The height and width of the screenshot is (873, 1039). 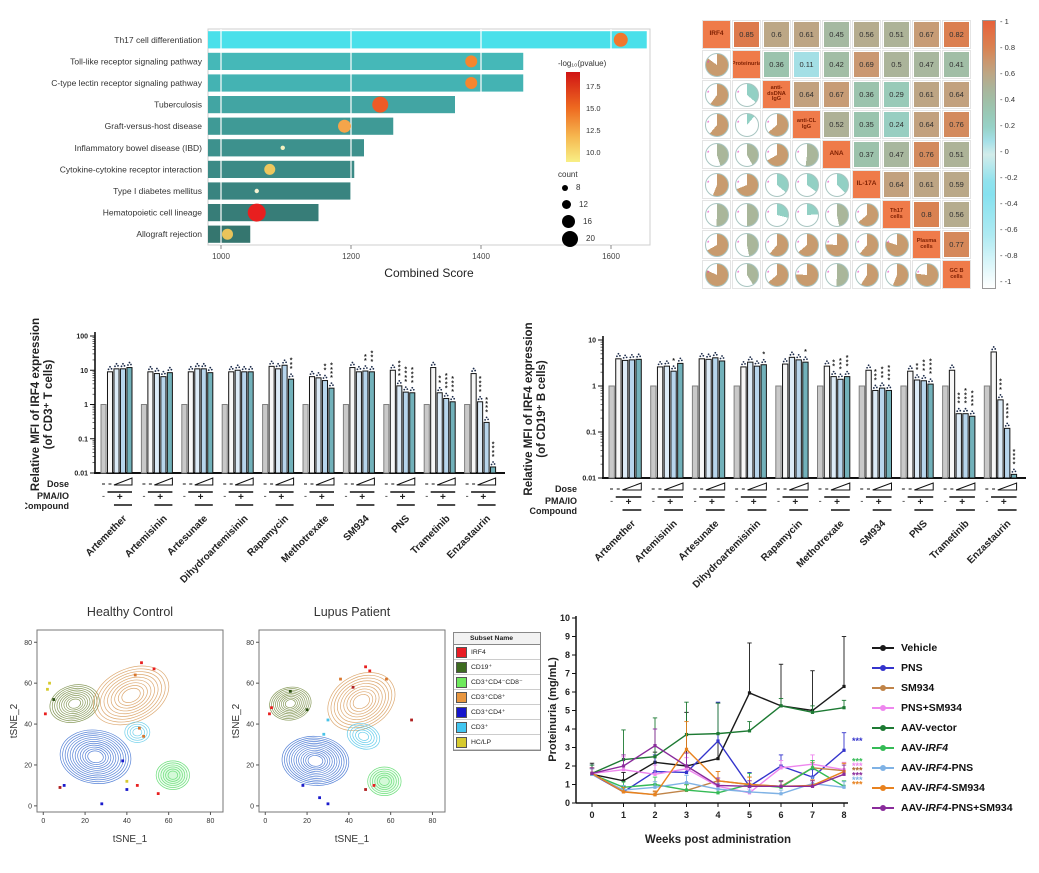 I want to click on y-tick-label: 7, so click(x=567, y=674).